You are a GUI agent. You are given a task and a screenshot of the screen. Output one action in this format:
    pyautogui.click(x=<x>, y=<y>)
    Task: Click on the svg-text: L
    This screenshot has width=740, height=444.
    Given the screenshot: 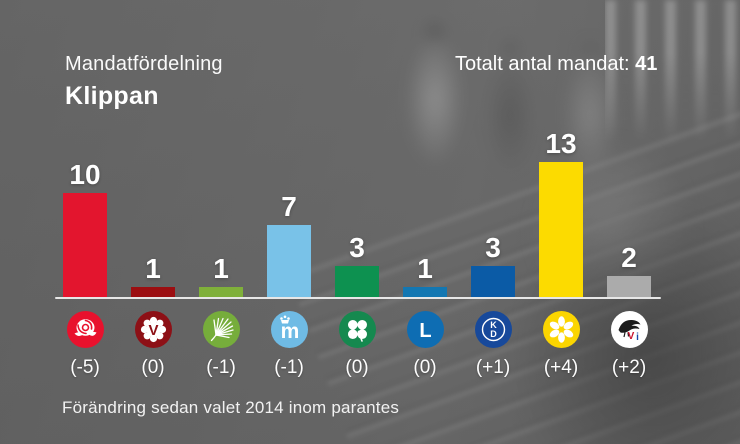 What is the action you would take?
    pyautogui.click(x=425, y=331)
    